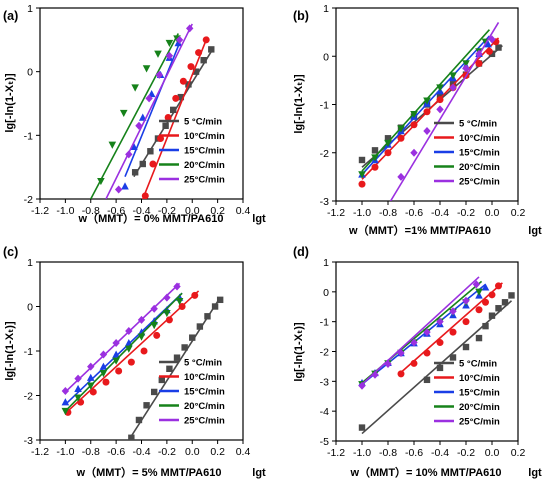 Image resolution: width=550 pixels, height=487 pixels. What do you see at coordinates (326, 57) in the screenshot?
I see `y-tick-label: 0` at bounding box center [326, 57].